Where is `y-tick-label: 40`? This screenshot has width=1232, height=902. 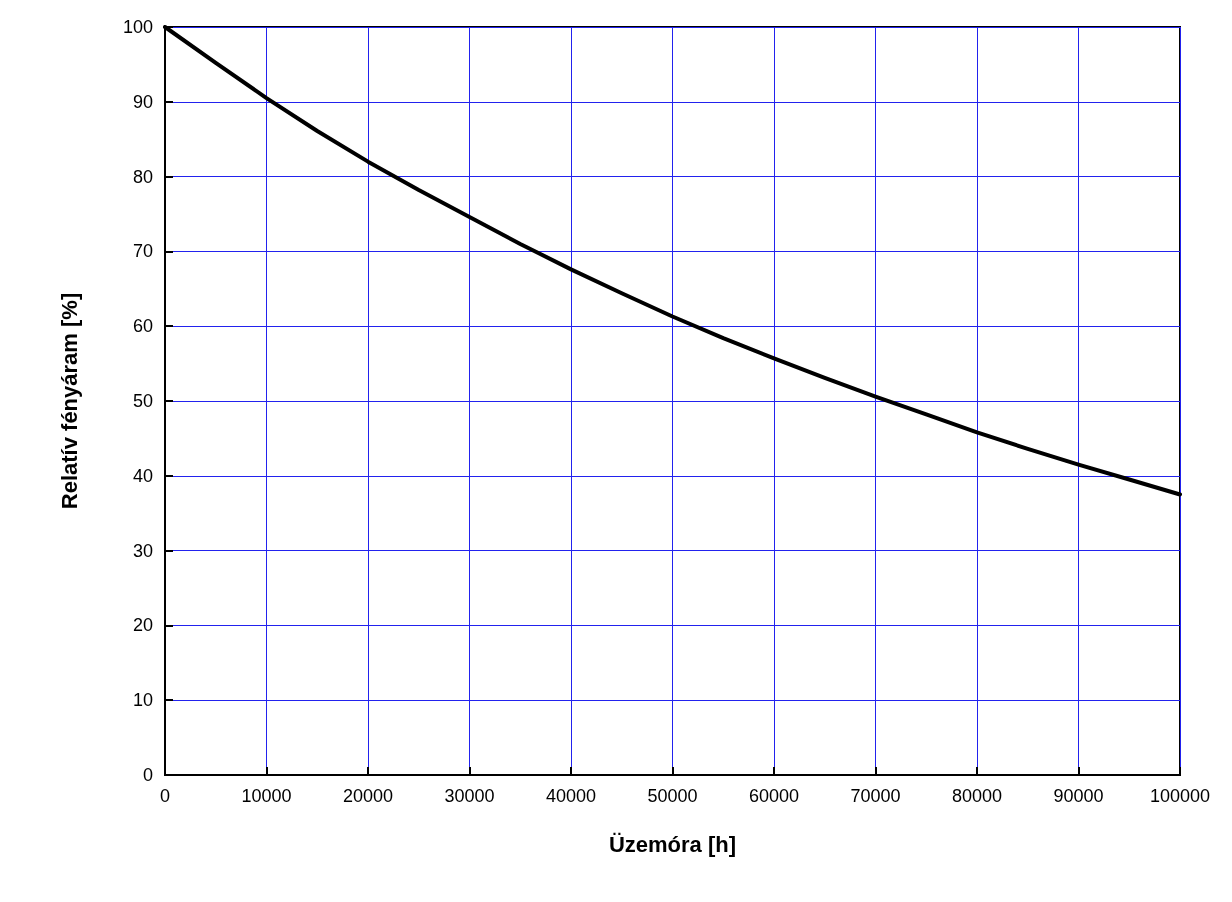 y-tick-label: 40 is located at coordinates (142, 475).